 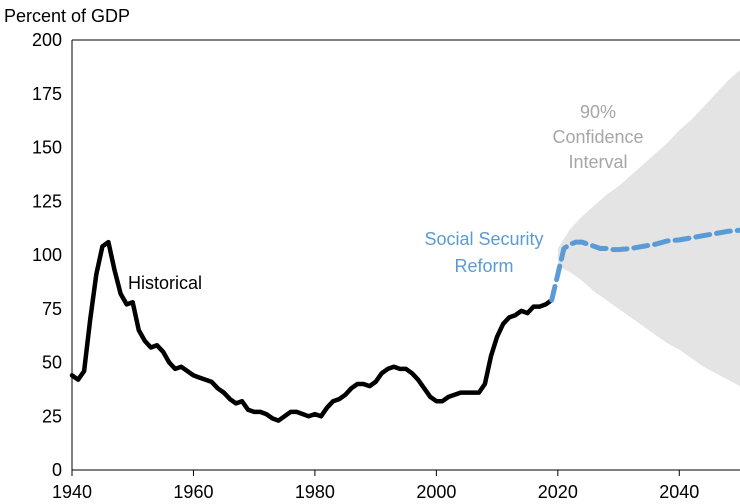 I want to click on y-tick-labels: 0 25 50 75 100 125 150 175 200, so click(x=47, y=255).